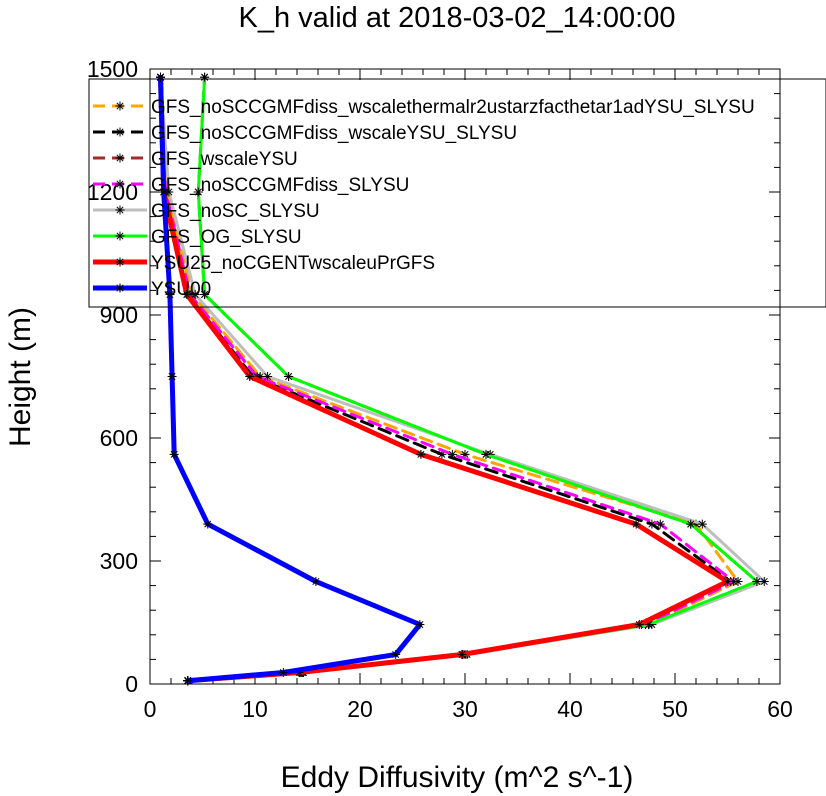 This screenshot has height=796, width=826. What do you see at coordinates (675, 709) in the screenshot?
I see `x-tick-label: 50` at bounding box center [675, 709].